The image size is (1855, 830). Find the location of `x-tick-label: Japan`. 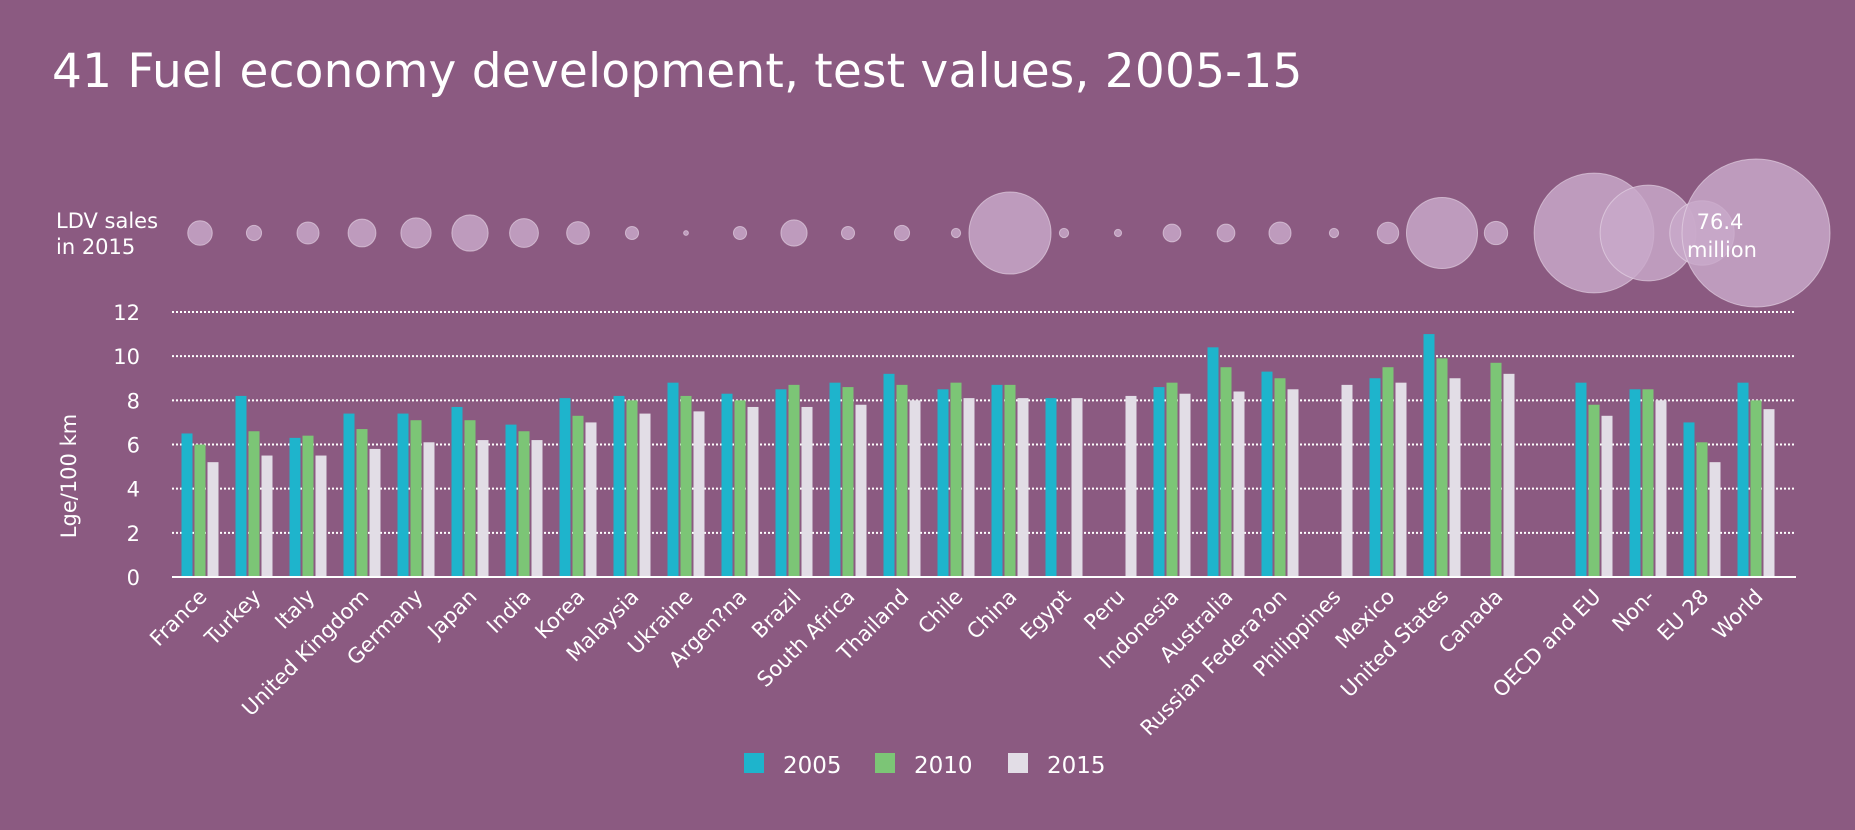

x-tick-label: Japan is located at coordinates (452, 615).